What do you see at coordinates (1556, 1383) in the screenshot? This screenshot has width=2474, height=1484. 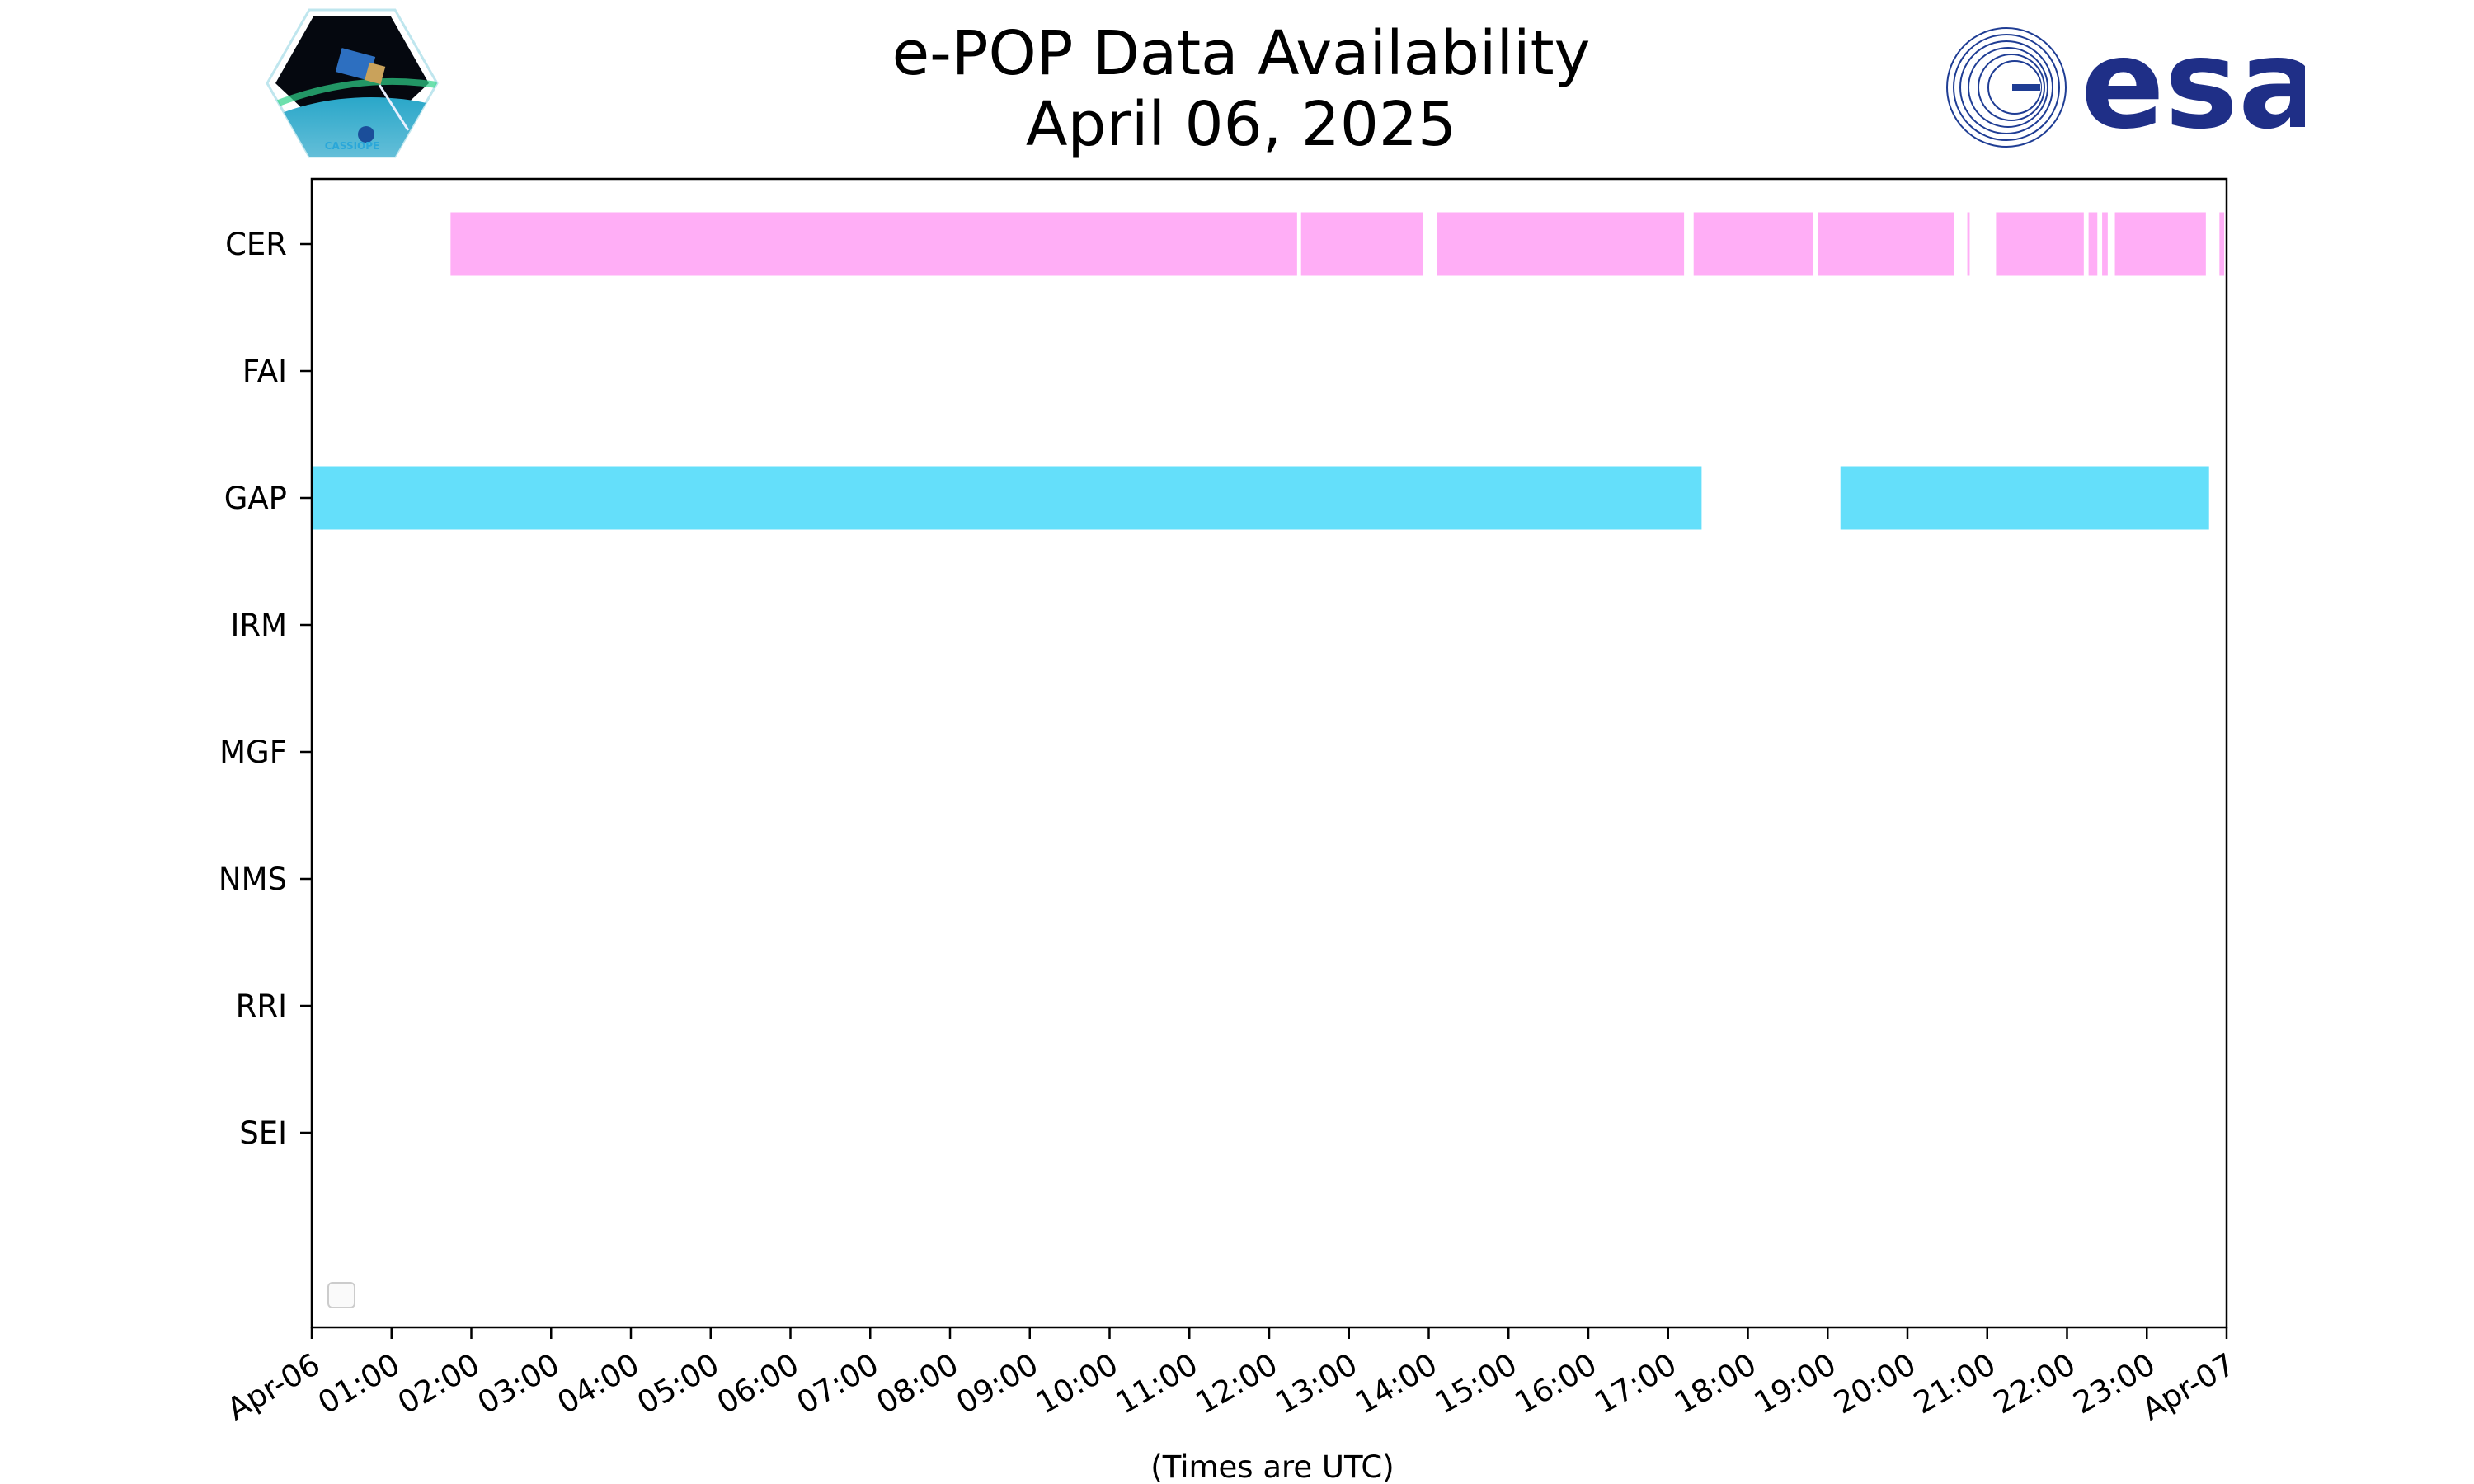 I see `x-tick-label: 16:00` at bounding box center [1556, 1383].